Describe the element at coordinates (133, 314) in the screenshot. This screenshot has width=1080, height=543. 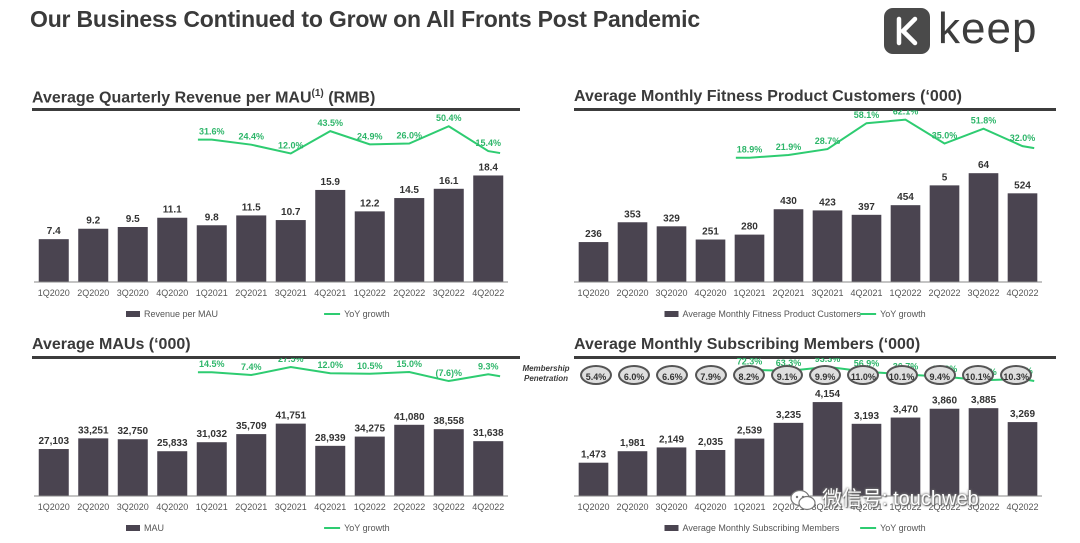
I see `legend-bar-swatch` at that location.